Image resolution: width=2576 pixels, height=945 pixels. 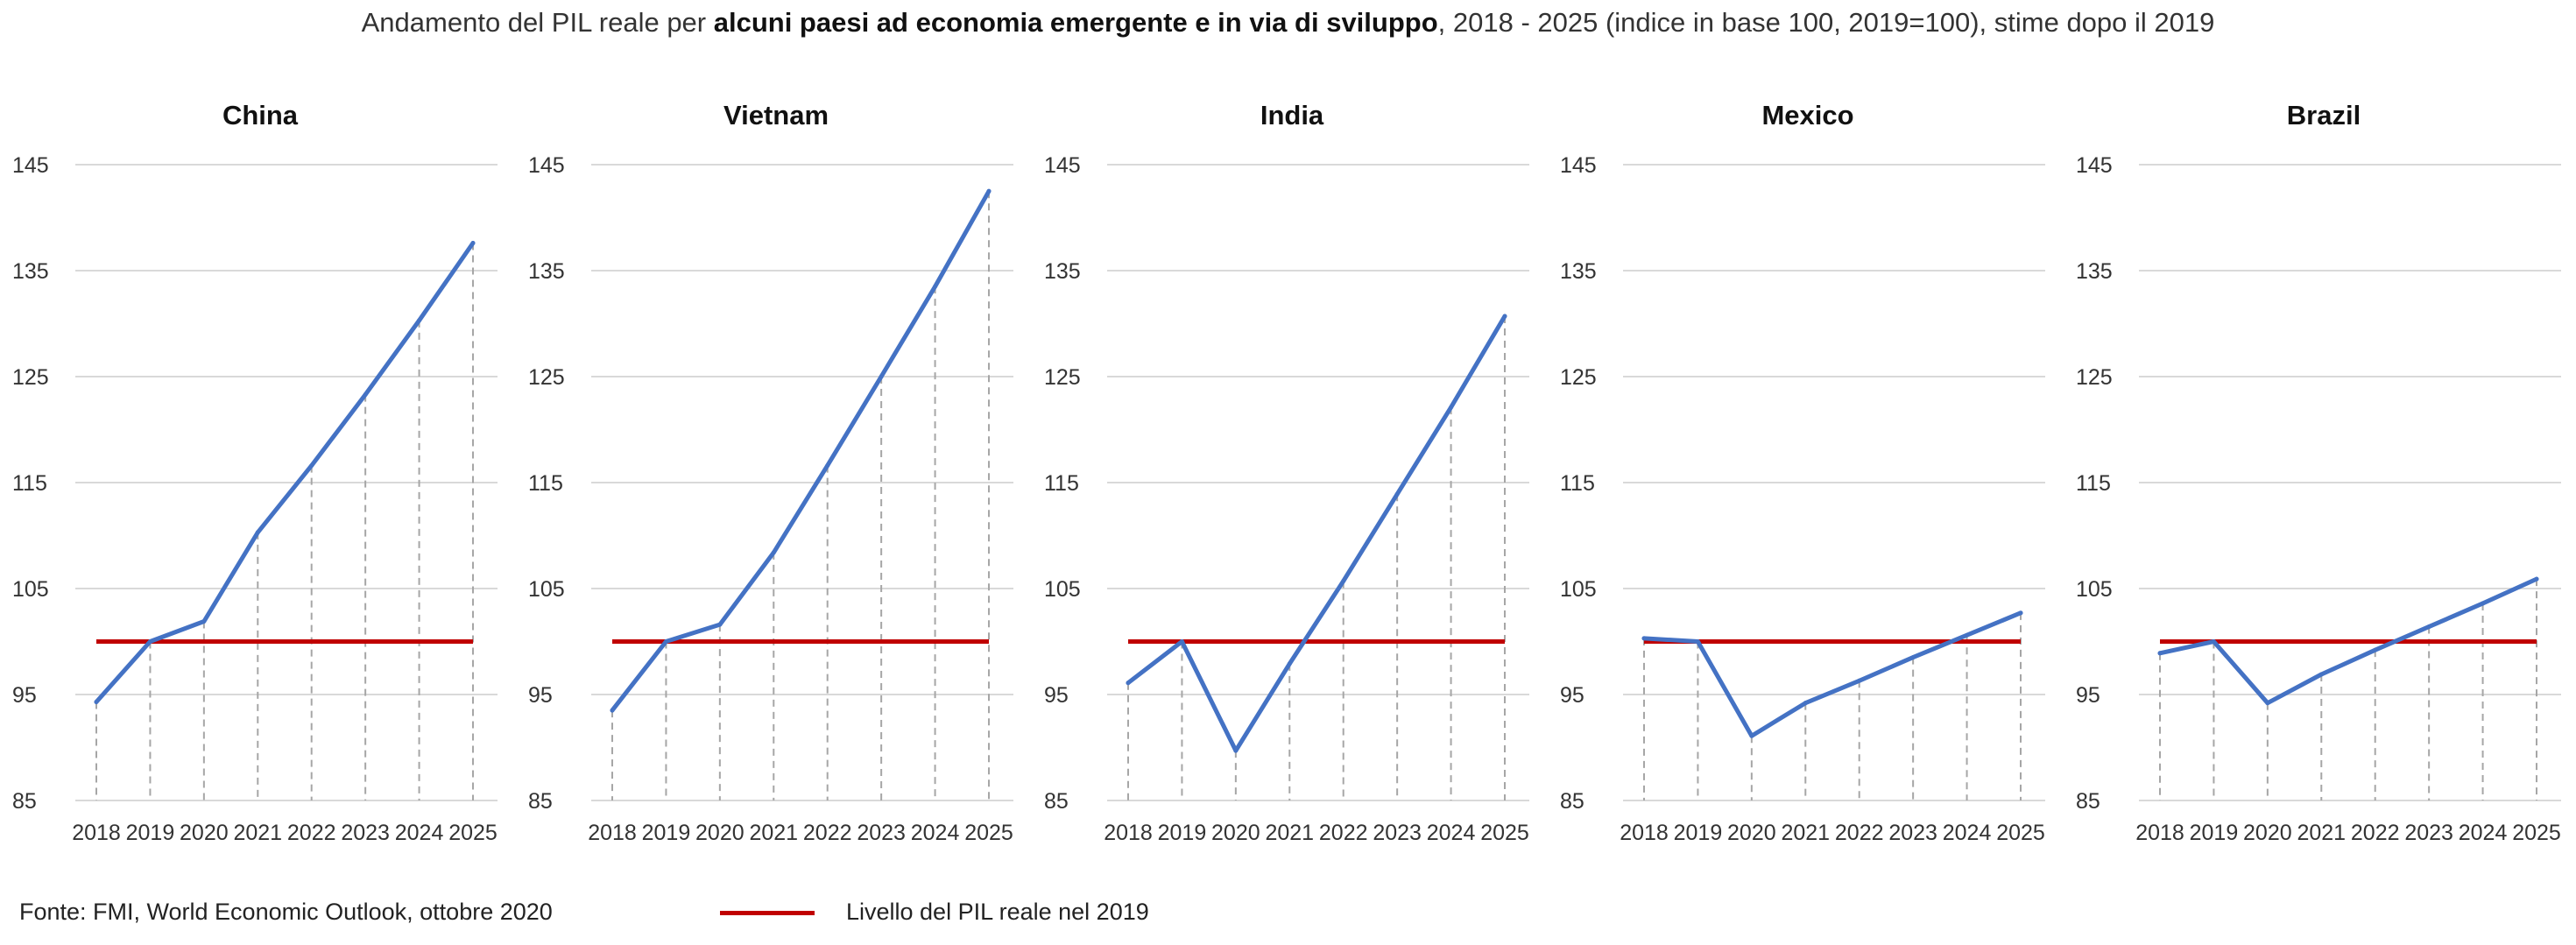 What do you see at coordinates (1807, 115) in the screenshot?
I see `chart-title: Mexico` at bounding box center [1807, 115].